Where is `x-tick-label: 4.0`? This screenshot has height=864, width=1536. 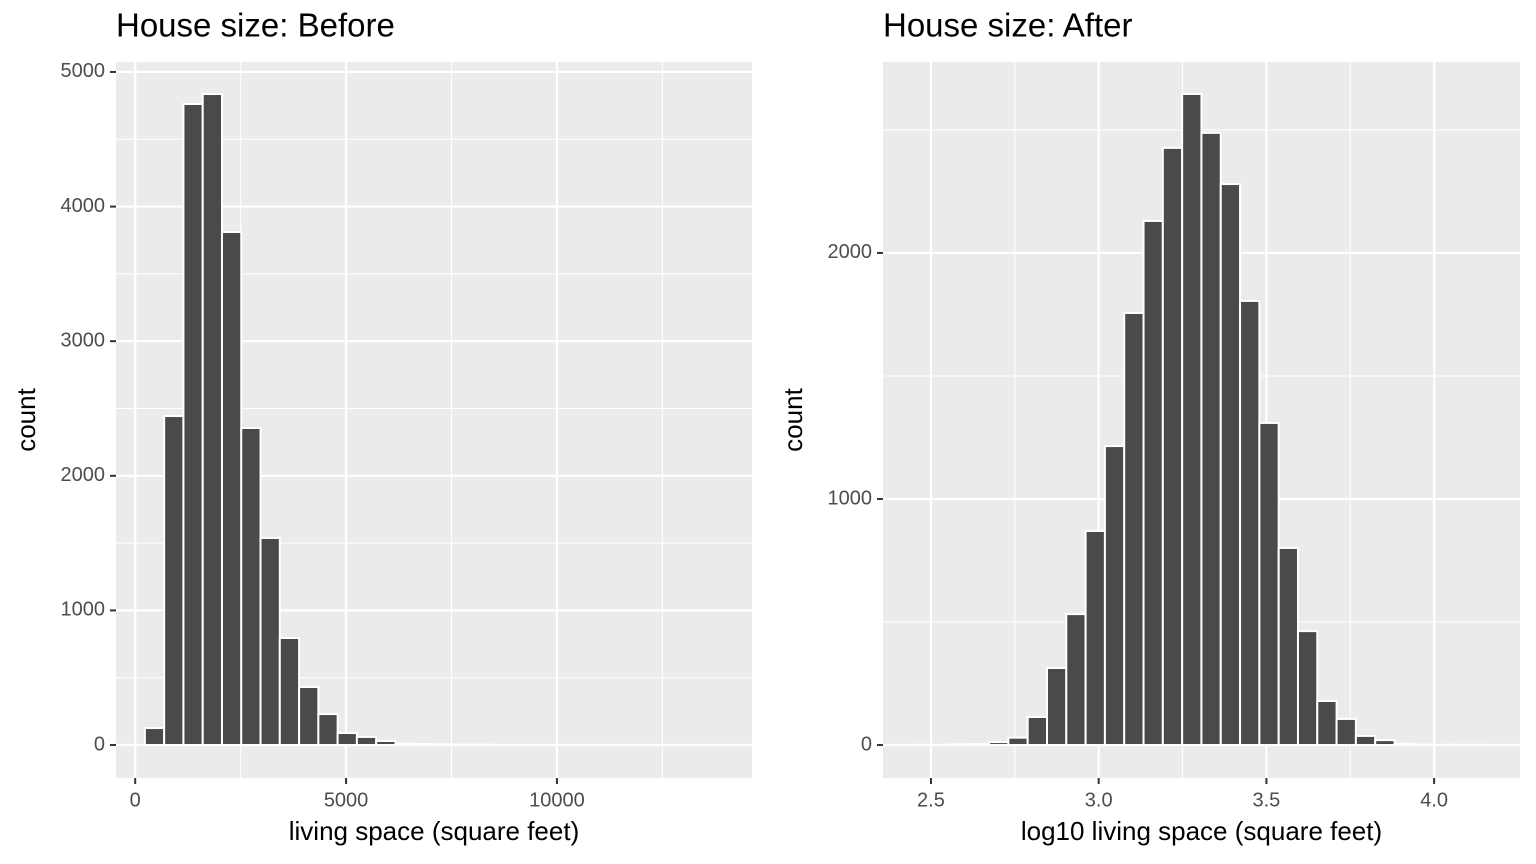
x-tick-label: 4.0 is located at coordinates (1434, 800).